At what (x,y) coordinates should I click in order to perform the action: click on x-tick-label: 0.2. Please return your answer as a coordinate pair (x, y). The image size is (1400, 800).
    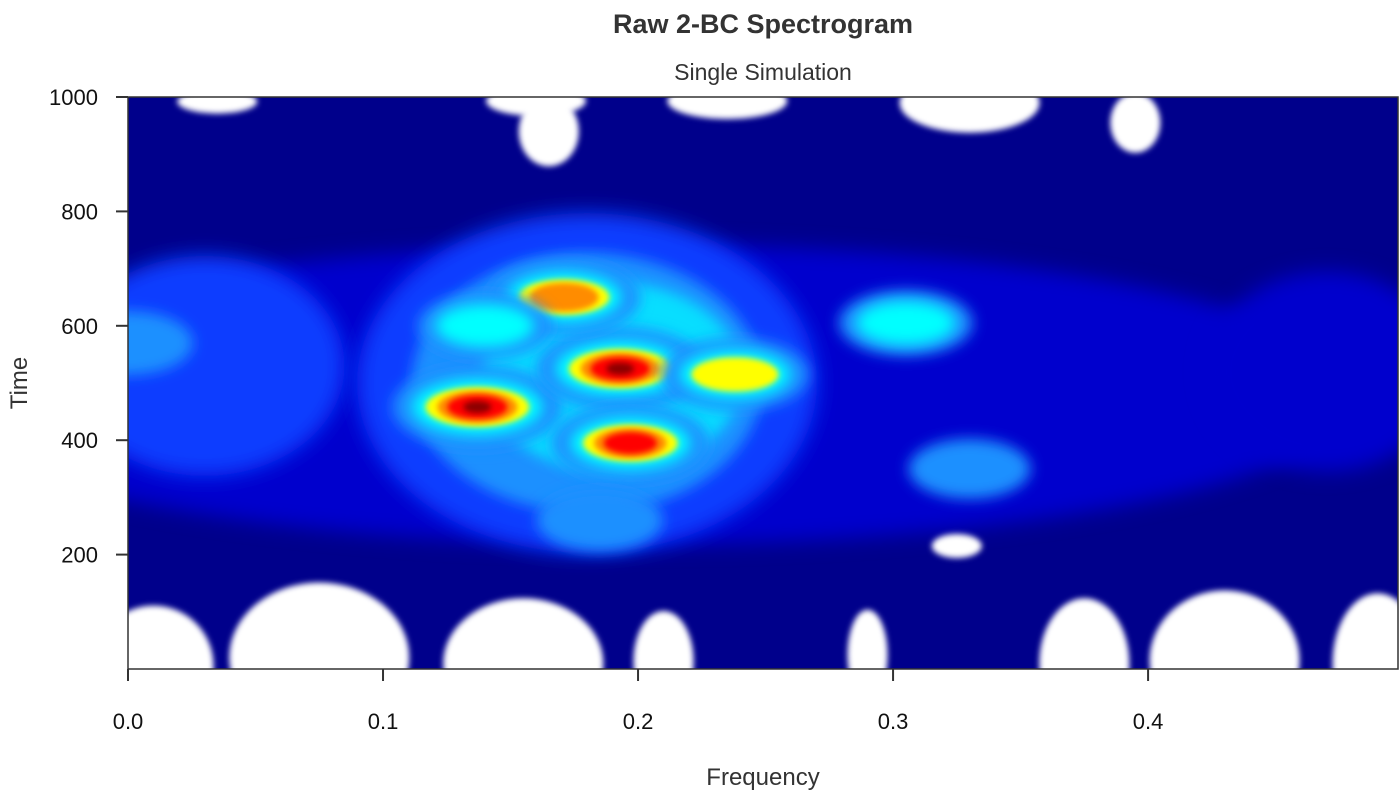
    Looking at the image, I should click on (638, 721).